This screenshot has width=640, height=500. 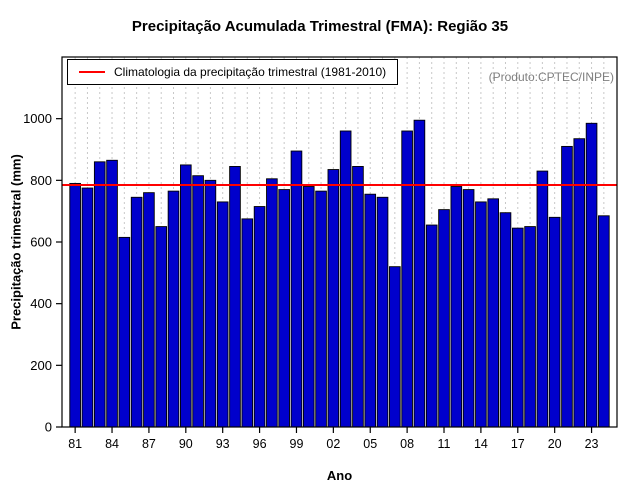 What do you see at coordinates (407, 444) in the screenshot?
I see `svg-text: 08` at bounding box center [407, 444].